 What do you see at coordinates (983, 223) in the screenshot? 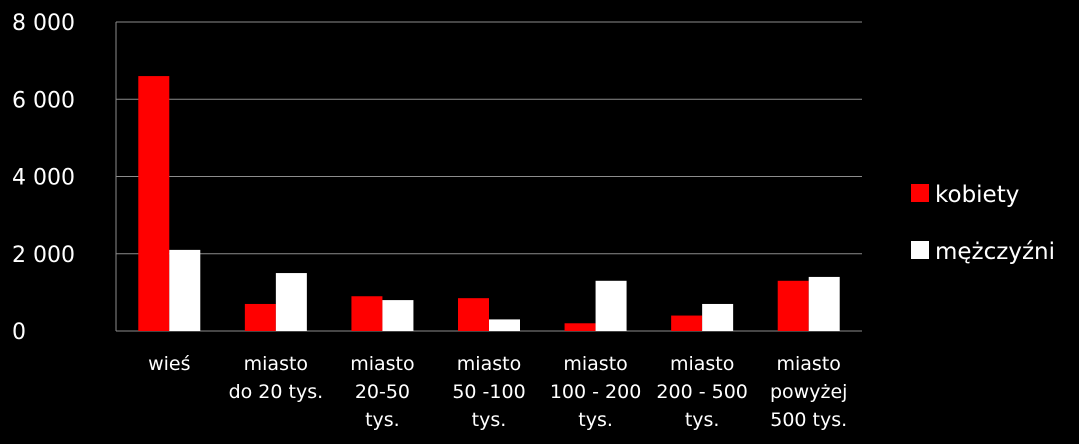
I see `legend: kobiety mężczyźni` at bounding box center [983, 223].